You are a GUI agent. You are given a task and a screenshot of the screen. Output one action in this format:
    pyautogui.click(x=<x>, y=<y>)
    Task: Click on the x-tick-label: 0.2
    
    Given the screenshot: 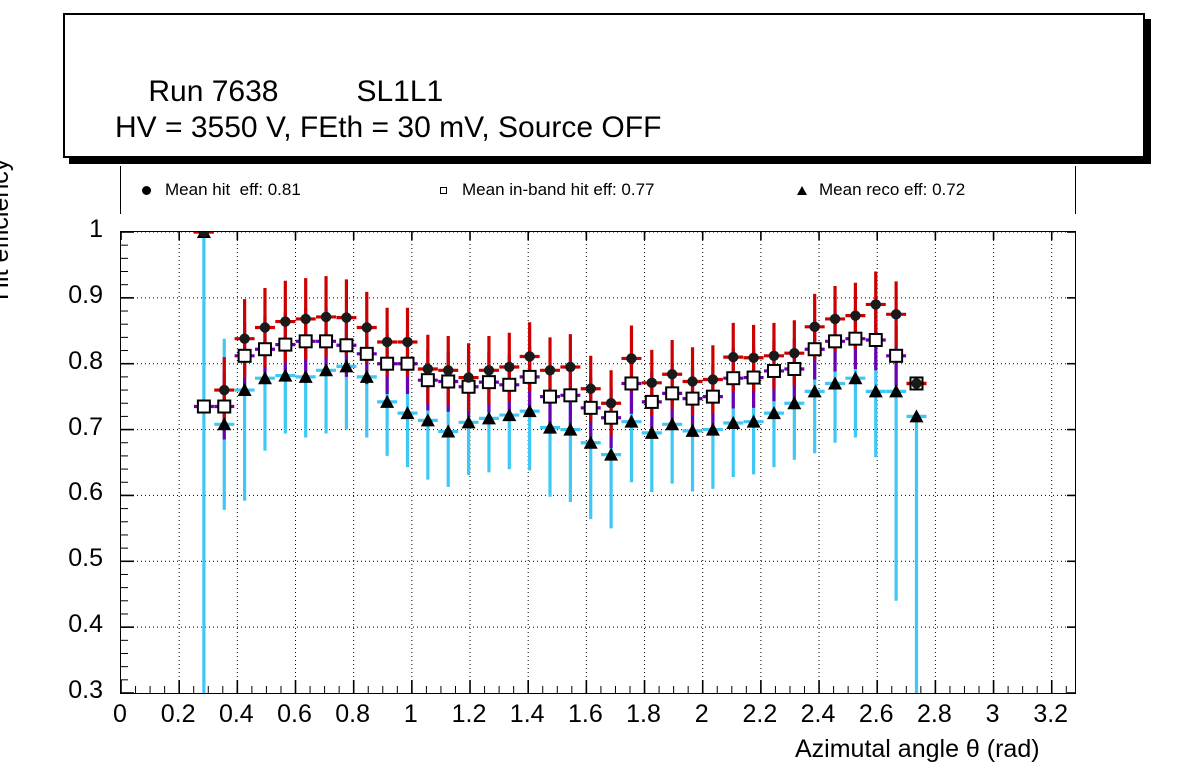 What is the action you would take?
    pyautogui.click(x=178, y=714)
    